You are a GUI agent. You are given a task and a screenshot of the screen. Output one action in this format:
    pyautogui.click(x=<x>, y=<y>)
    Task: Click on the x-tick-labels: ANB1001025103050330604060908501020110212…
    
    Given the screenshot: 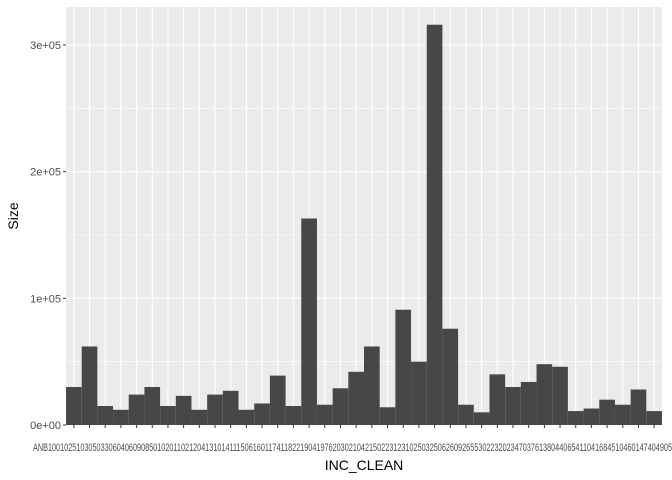 What is the action you would take?
    pyautogui.click(x=352, y=448)
    